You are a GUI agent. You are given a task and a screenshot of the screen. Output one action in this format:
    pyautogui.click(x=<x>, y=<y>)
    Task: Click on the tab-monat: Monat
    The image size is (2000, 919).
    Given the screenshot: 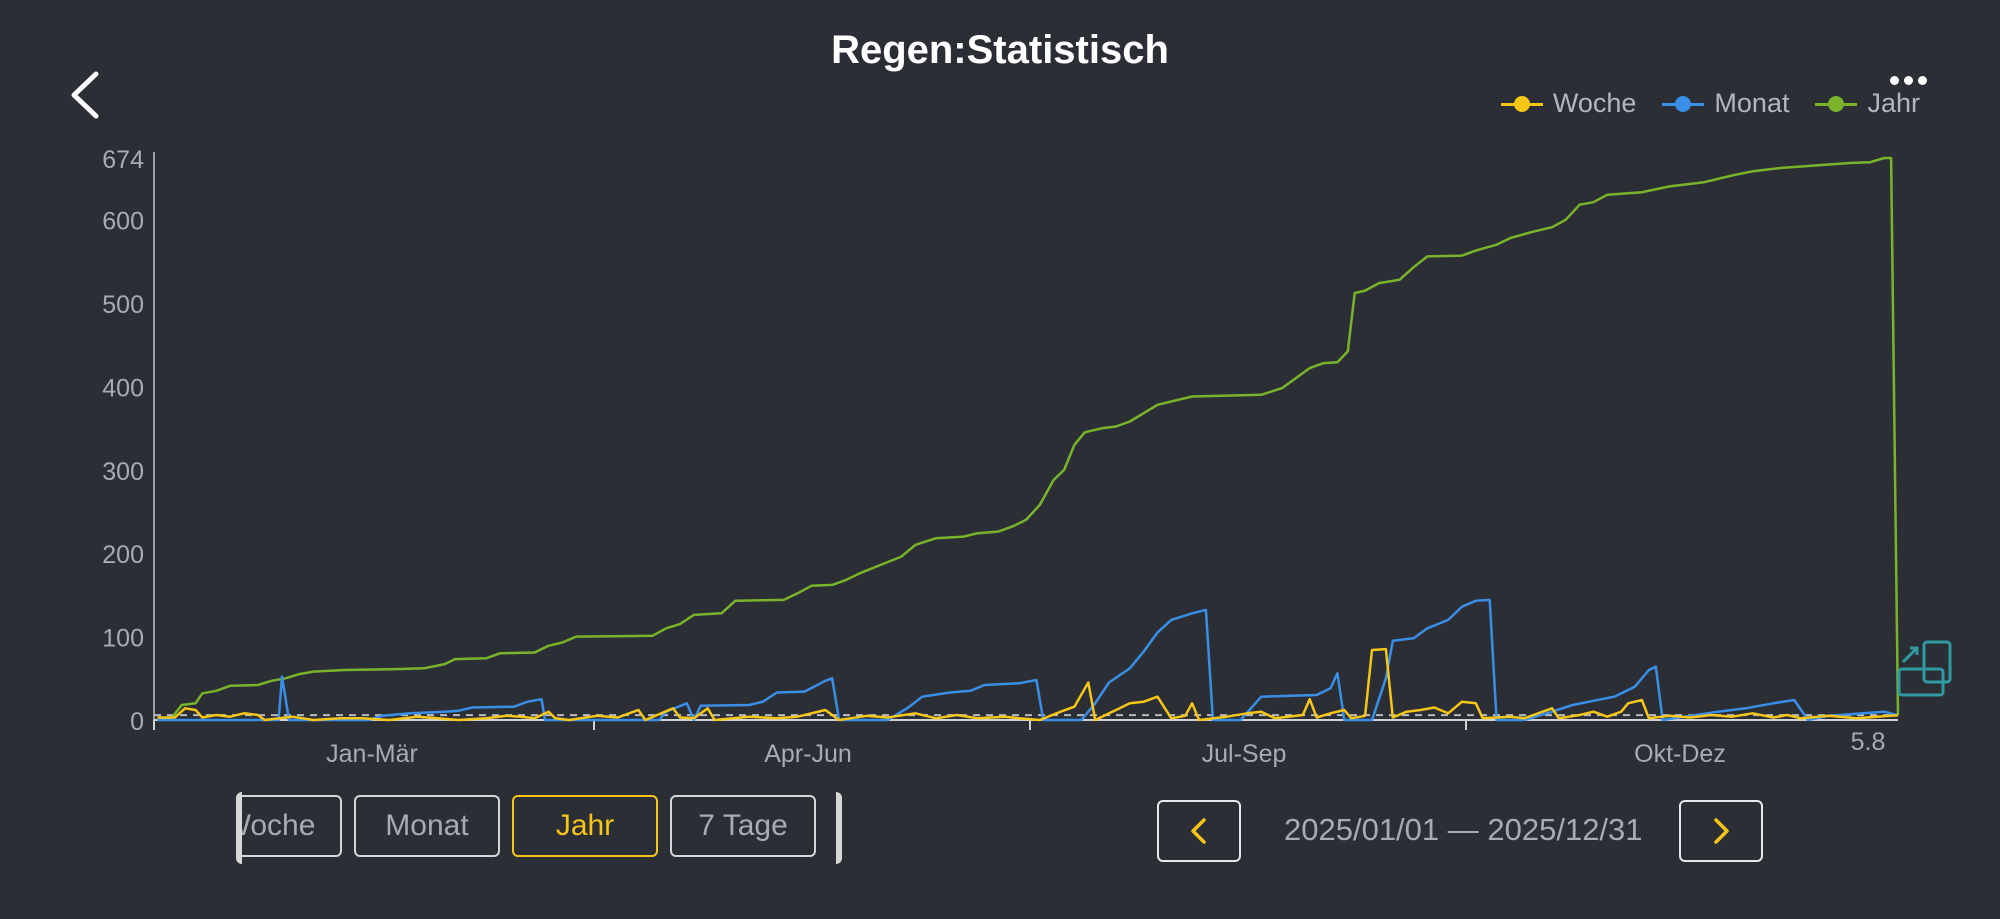 What is the action you would take?
    pyautogui.click(x=427, y=826)
    